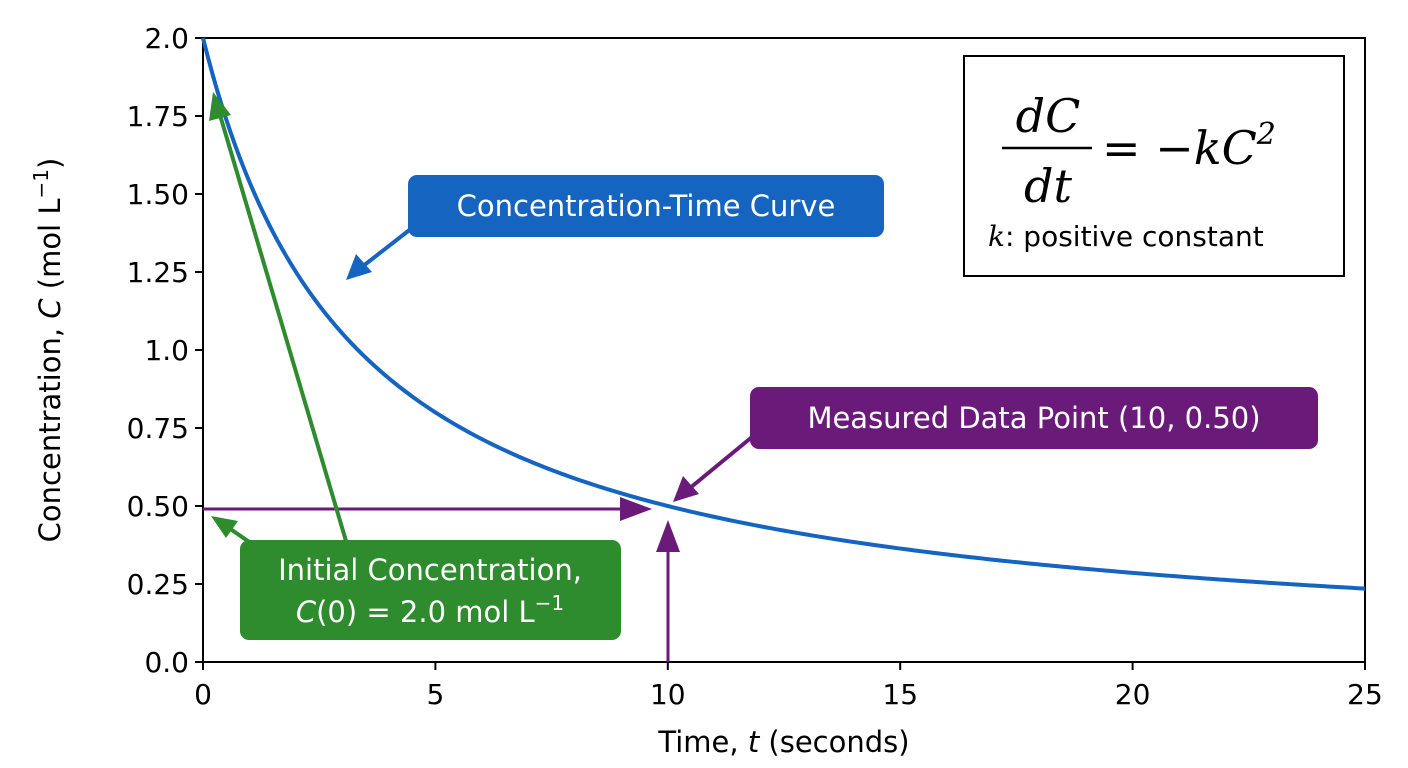 The width and height of the screenshot is (1408, 768). I want to click on x-tick-label: 20, so click(1133, 694).